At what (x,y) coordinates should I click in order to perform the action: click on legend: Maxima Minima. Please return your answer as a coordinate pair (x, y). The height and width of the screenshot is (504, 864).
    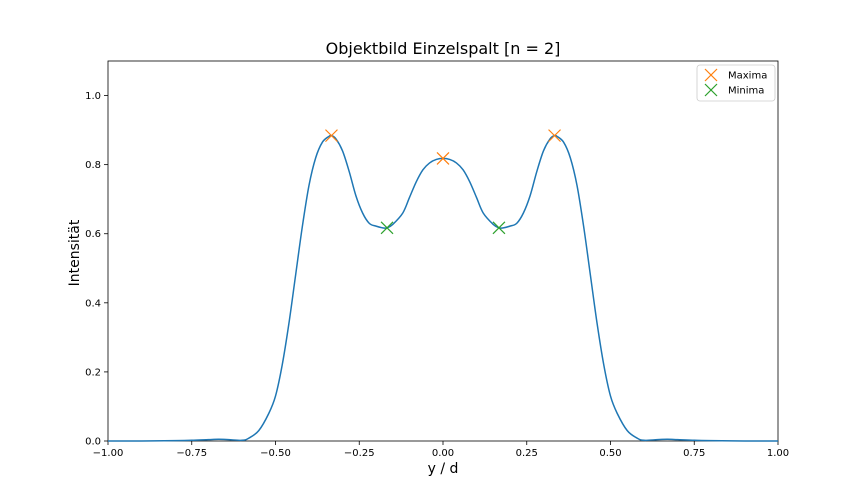
    Looking at the image, I should click on (736, 83).